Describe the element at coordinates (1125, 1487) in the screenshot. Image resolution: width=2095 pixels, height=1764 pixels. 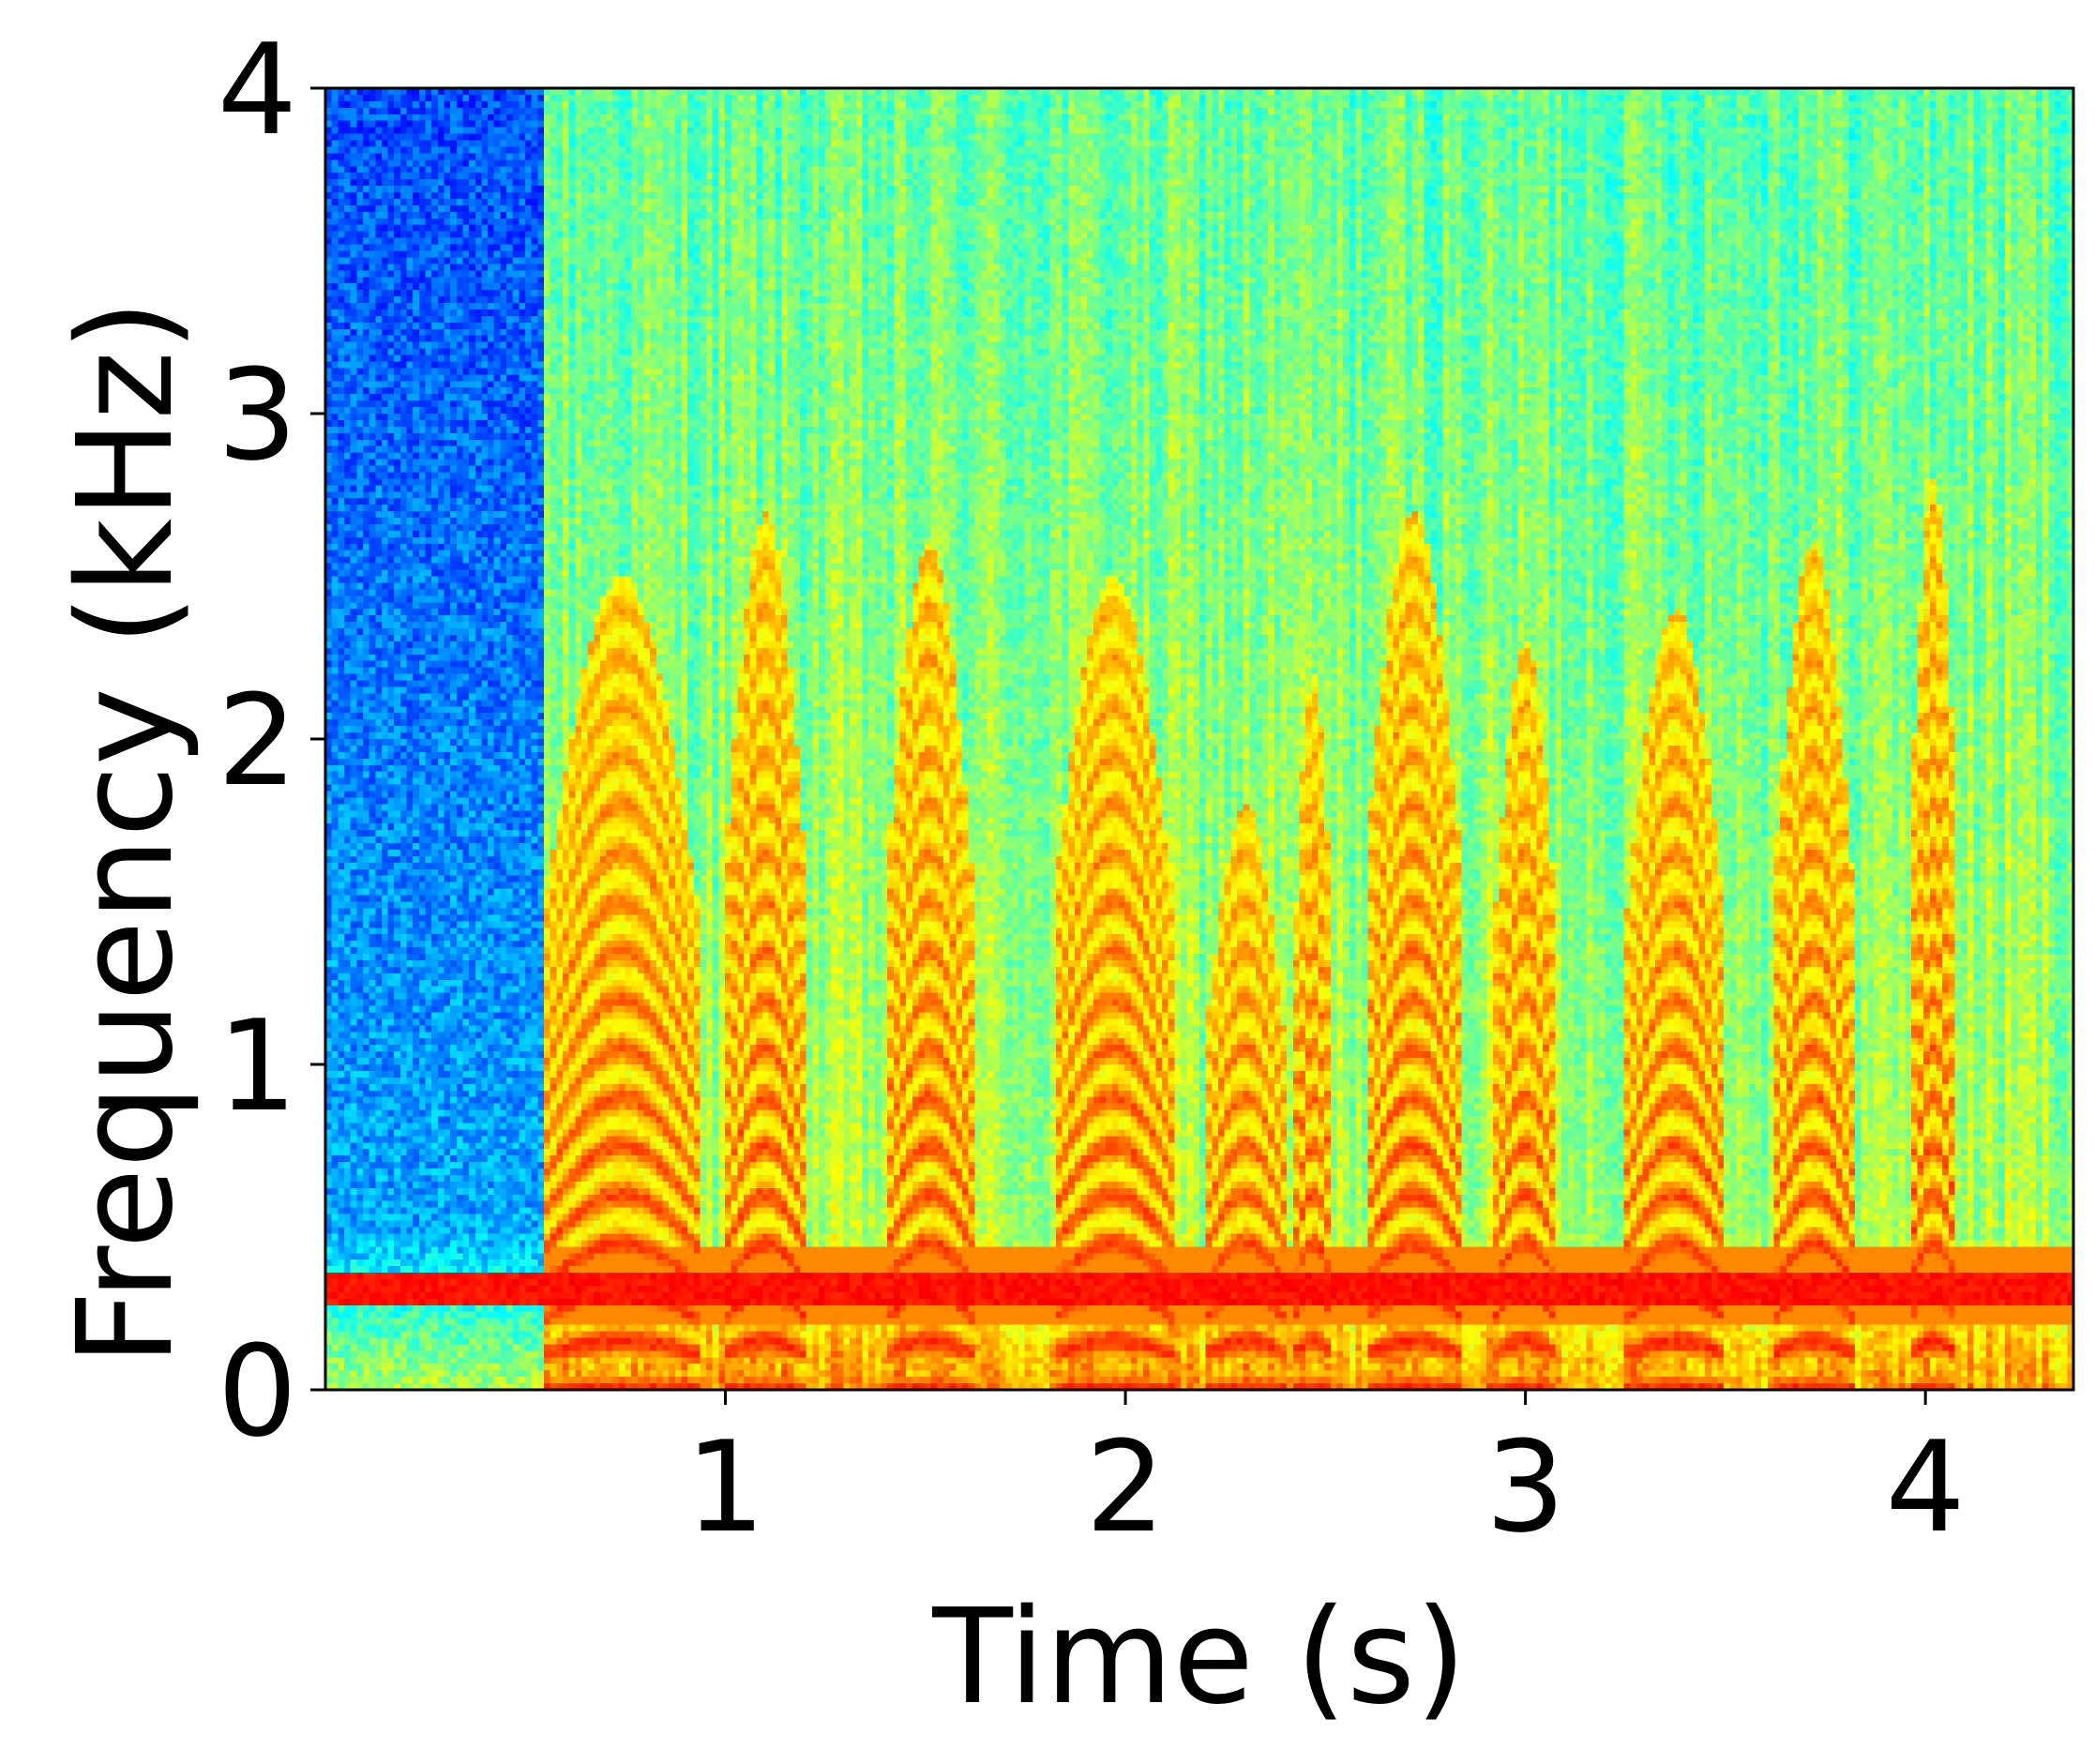
I see `x-tick-label: 2` at that location.